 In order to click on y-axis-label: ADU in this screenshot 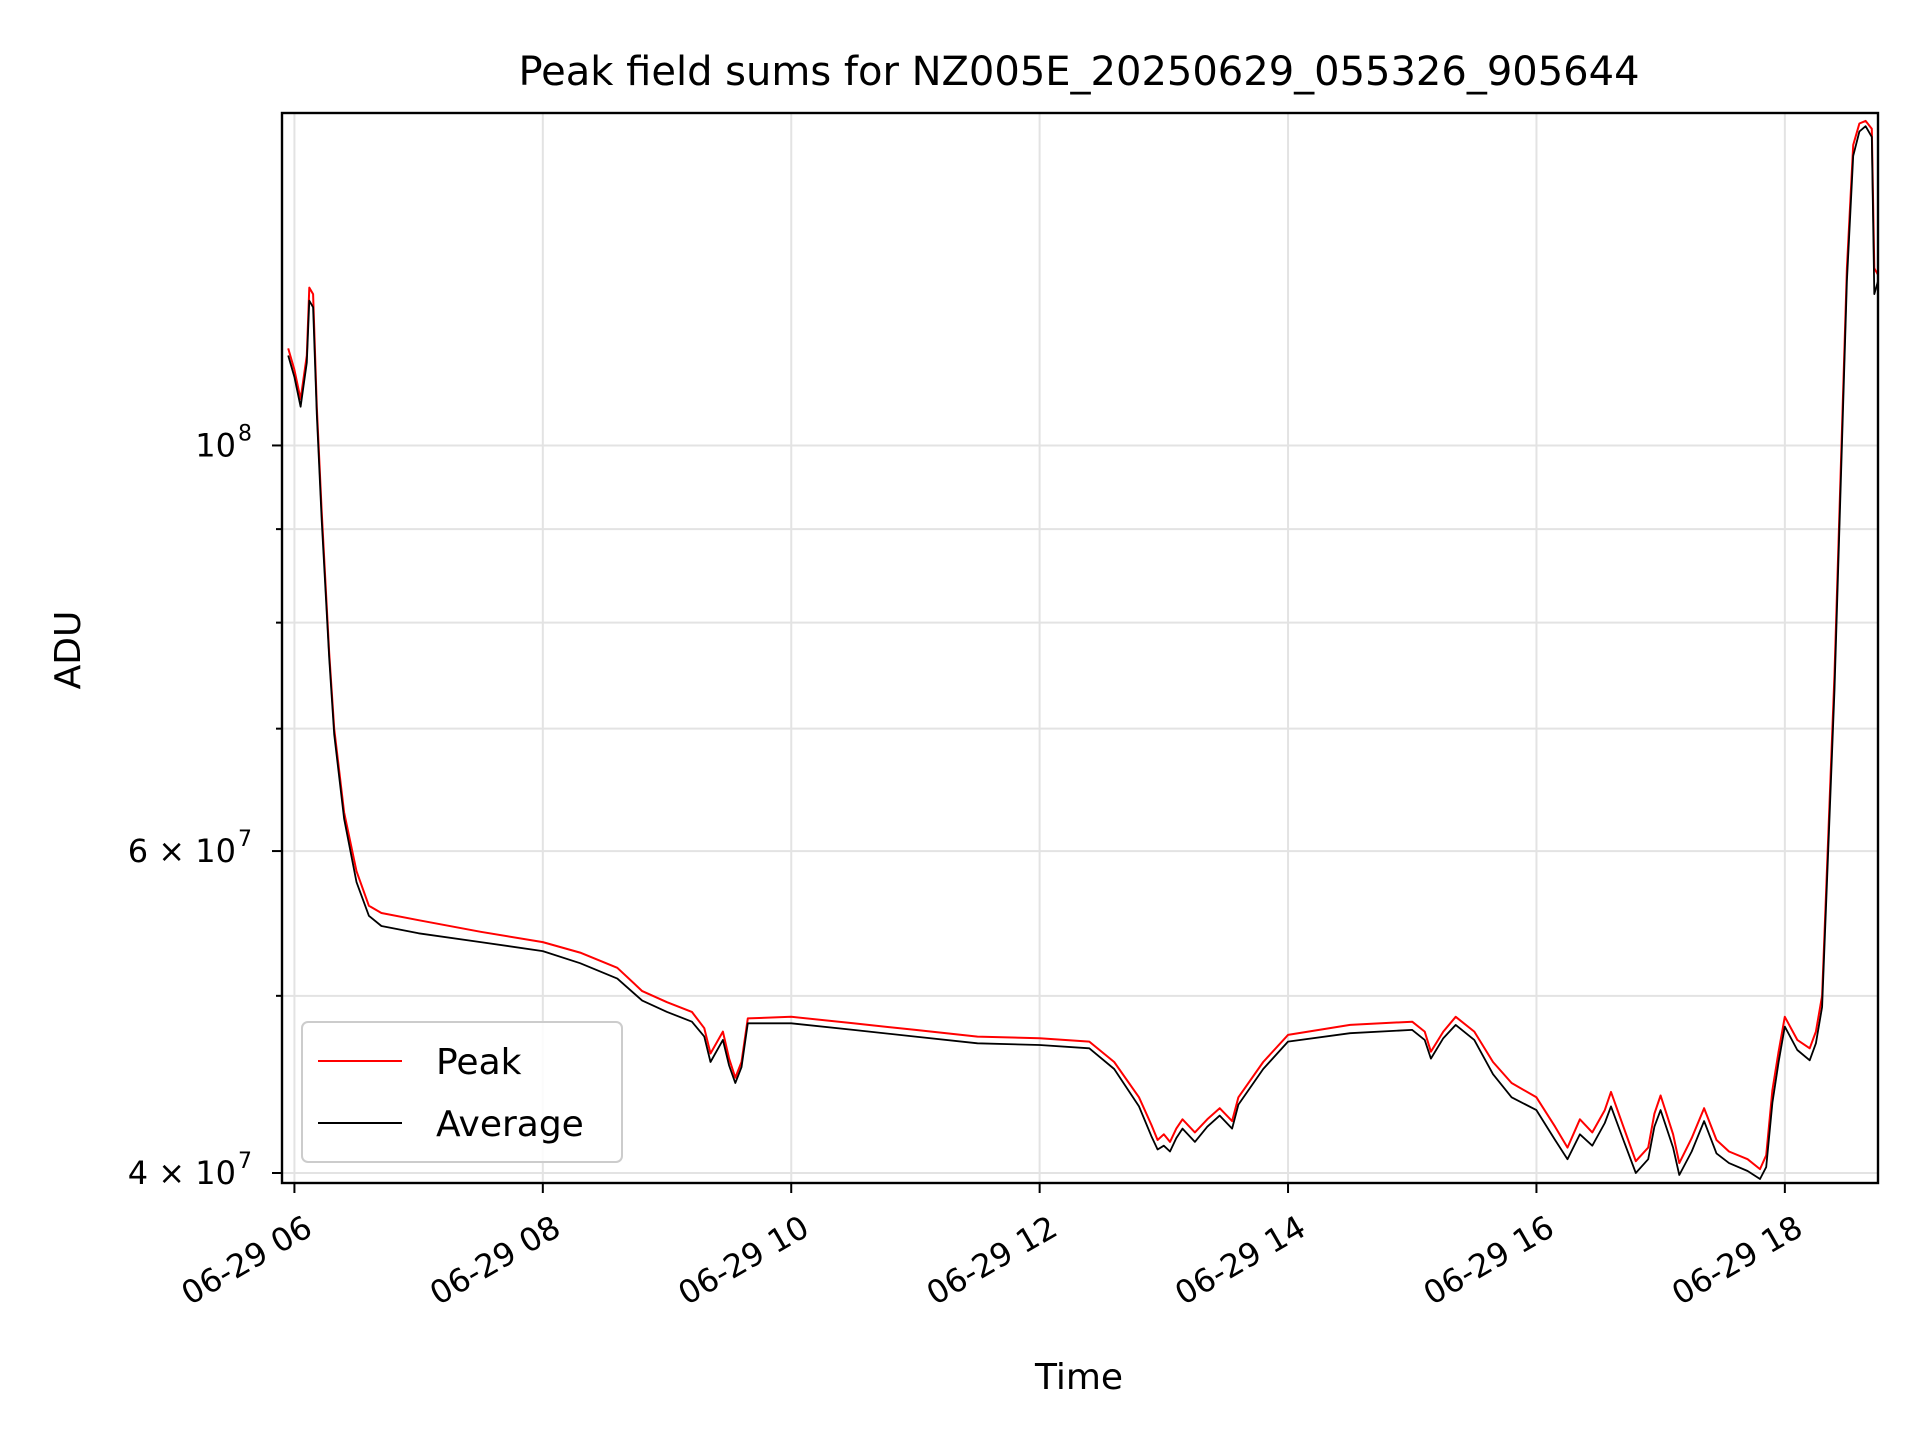, I will do `click(68, 650)`.